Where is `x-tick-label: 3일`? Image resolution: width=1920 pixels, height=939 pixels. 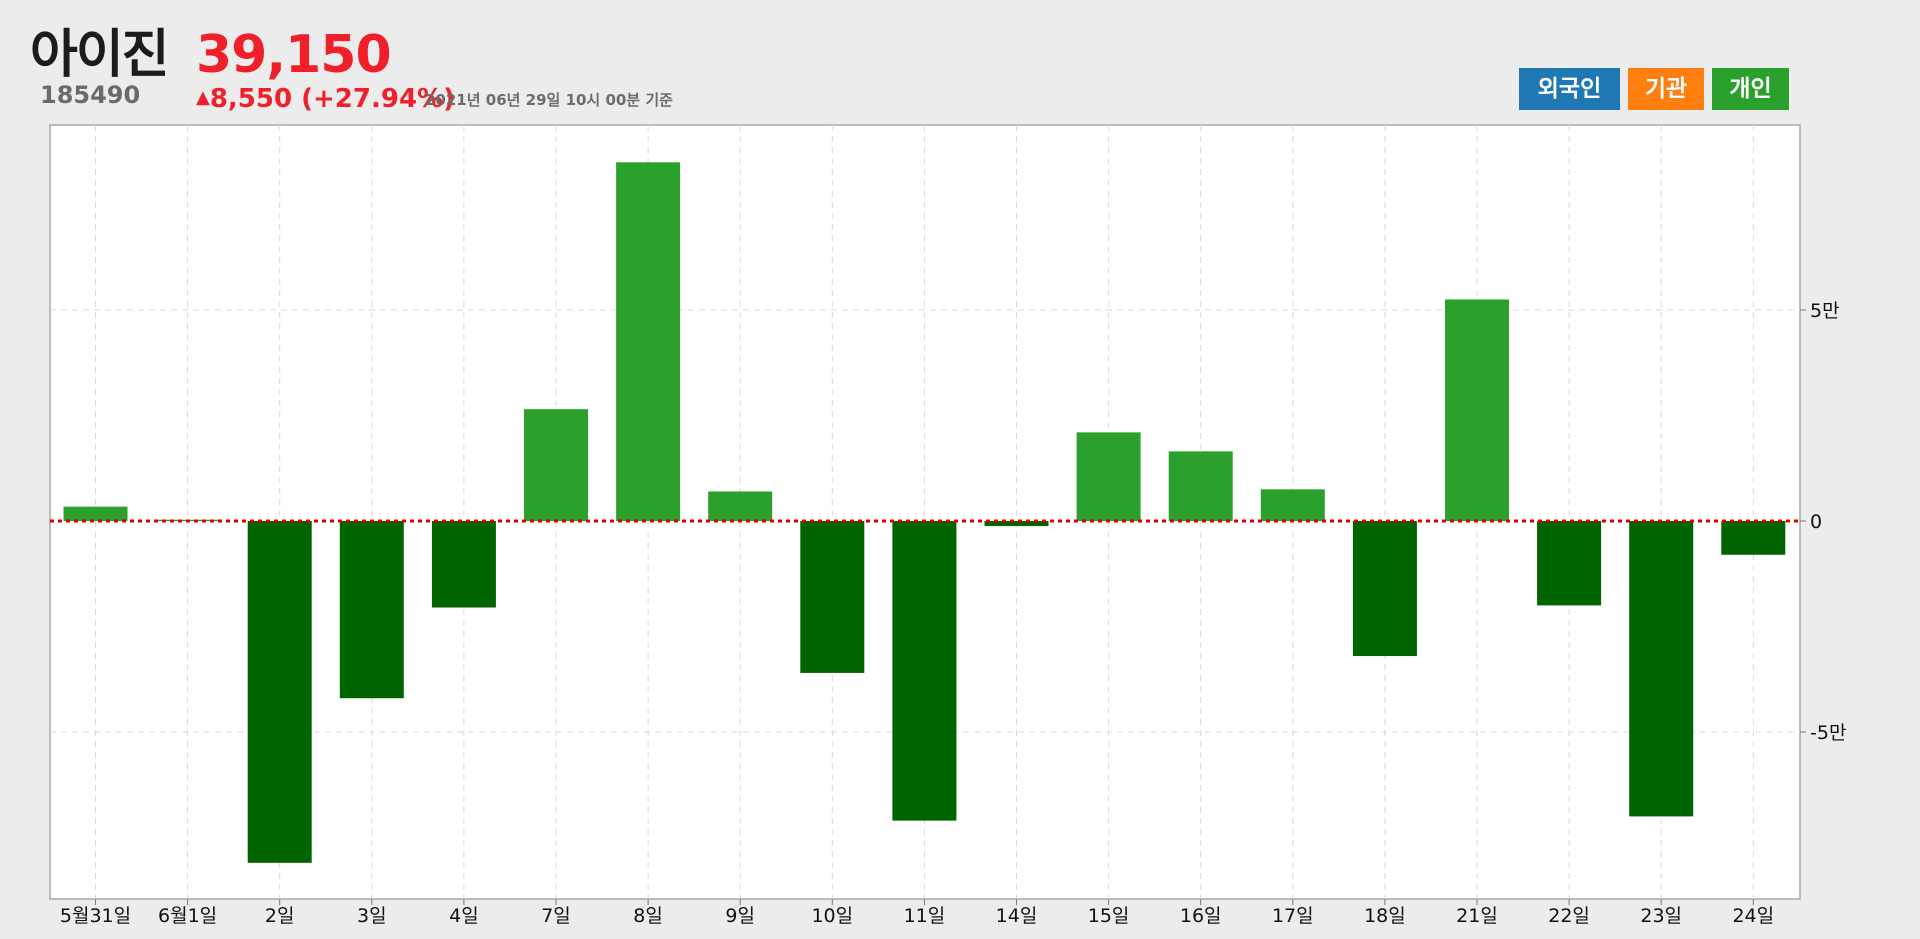
x-tick-label: 3일 is located at coordinates (372, 916).